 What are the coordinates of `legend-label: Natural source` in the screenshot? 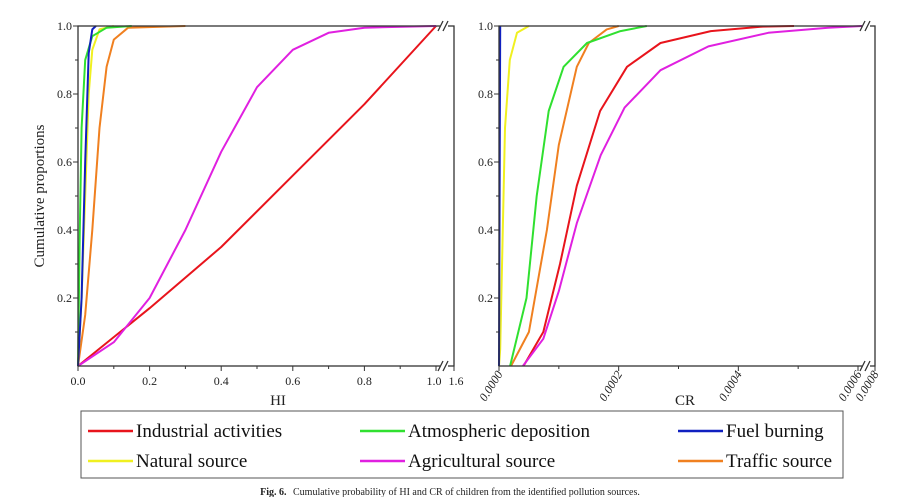 It's located at (191, 461).